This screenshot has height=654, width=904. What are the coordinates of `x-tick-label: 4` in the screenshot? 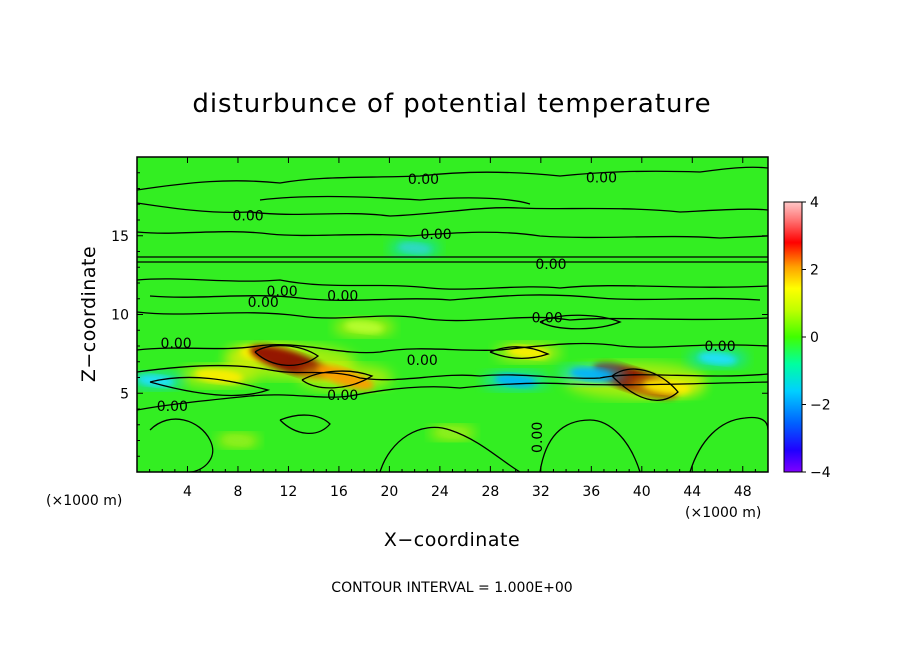 It's located at (187, 492).